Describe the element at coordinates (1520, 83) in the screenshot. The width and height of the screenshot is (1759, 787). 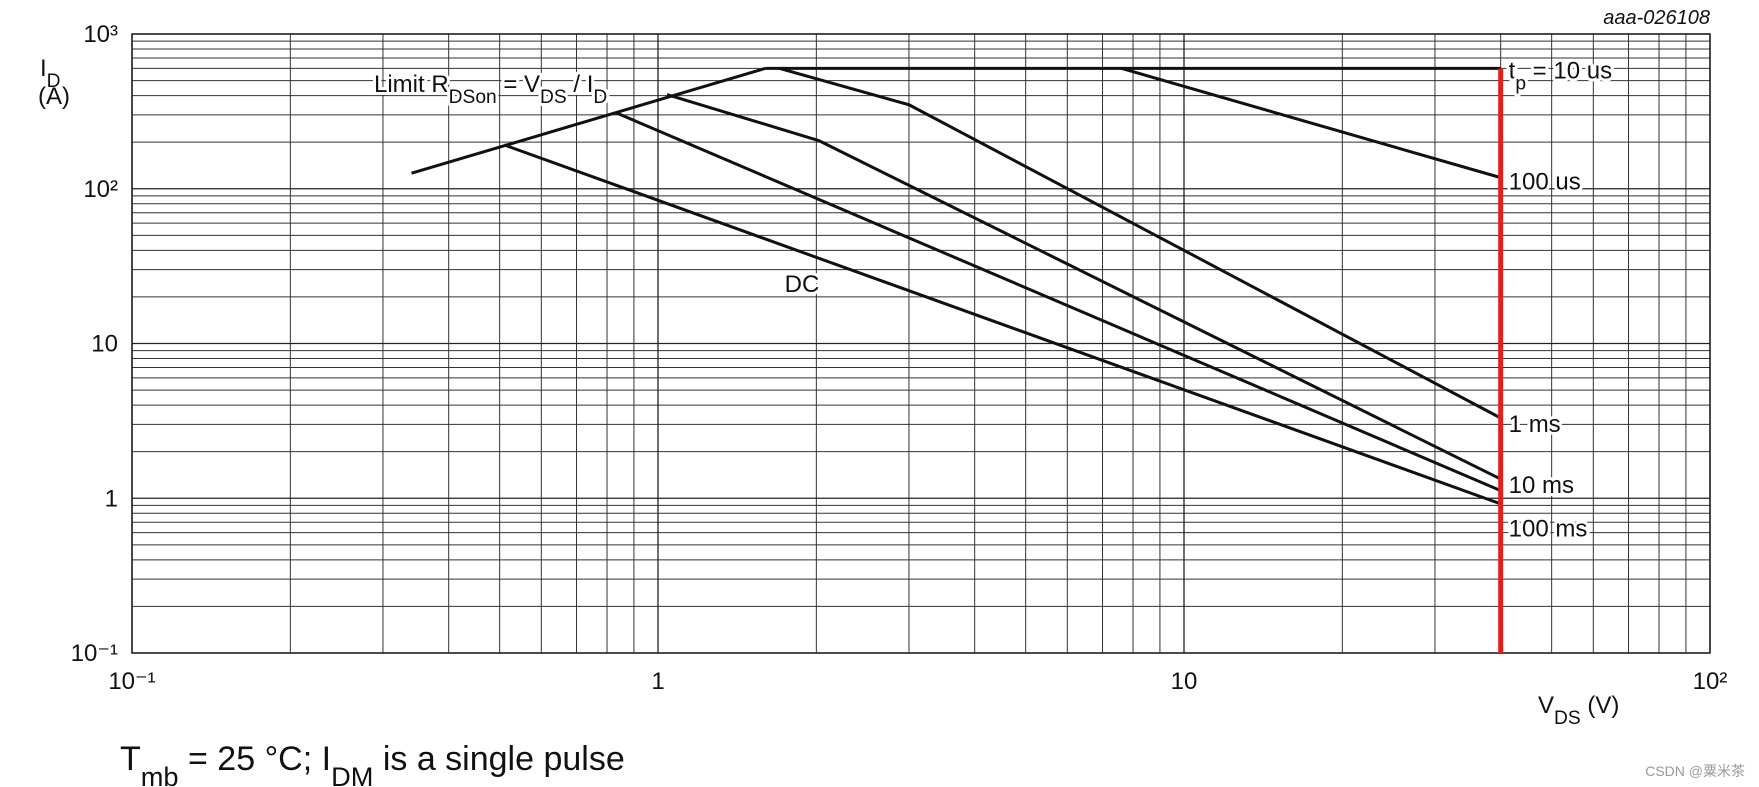
I see `series-label-part: p` at that location.